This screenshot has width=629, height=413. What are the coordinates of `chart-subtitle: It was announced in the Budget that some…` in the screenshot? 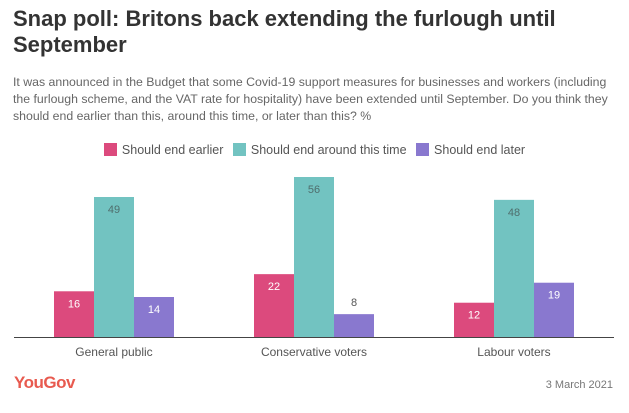 It's located at (310, 99).